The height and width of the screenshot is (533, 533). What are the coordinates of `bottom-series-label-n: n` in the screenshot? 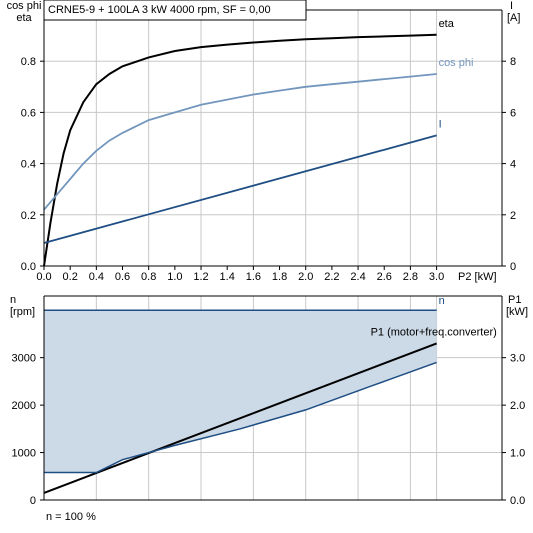 It's located at (442, 301).